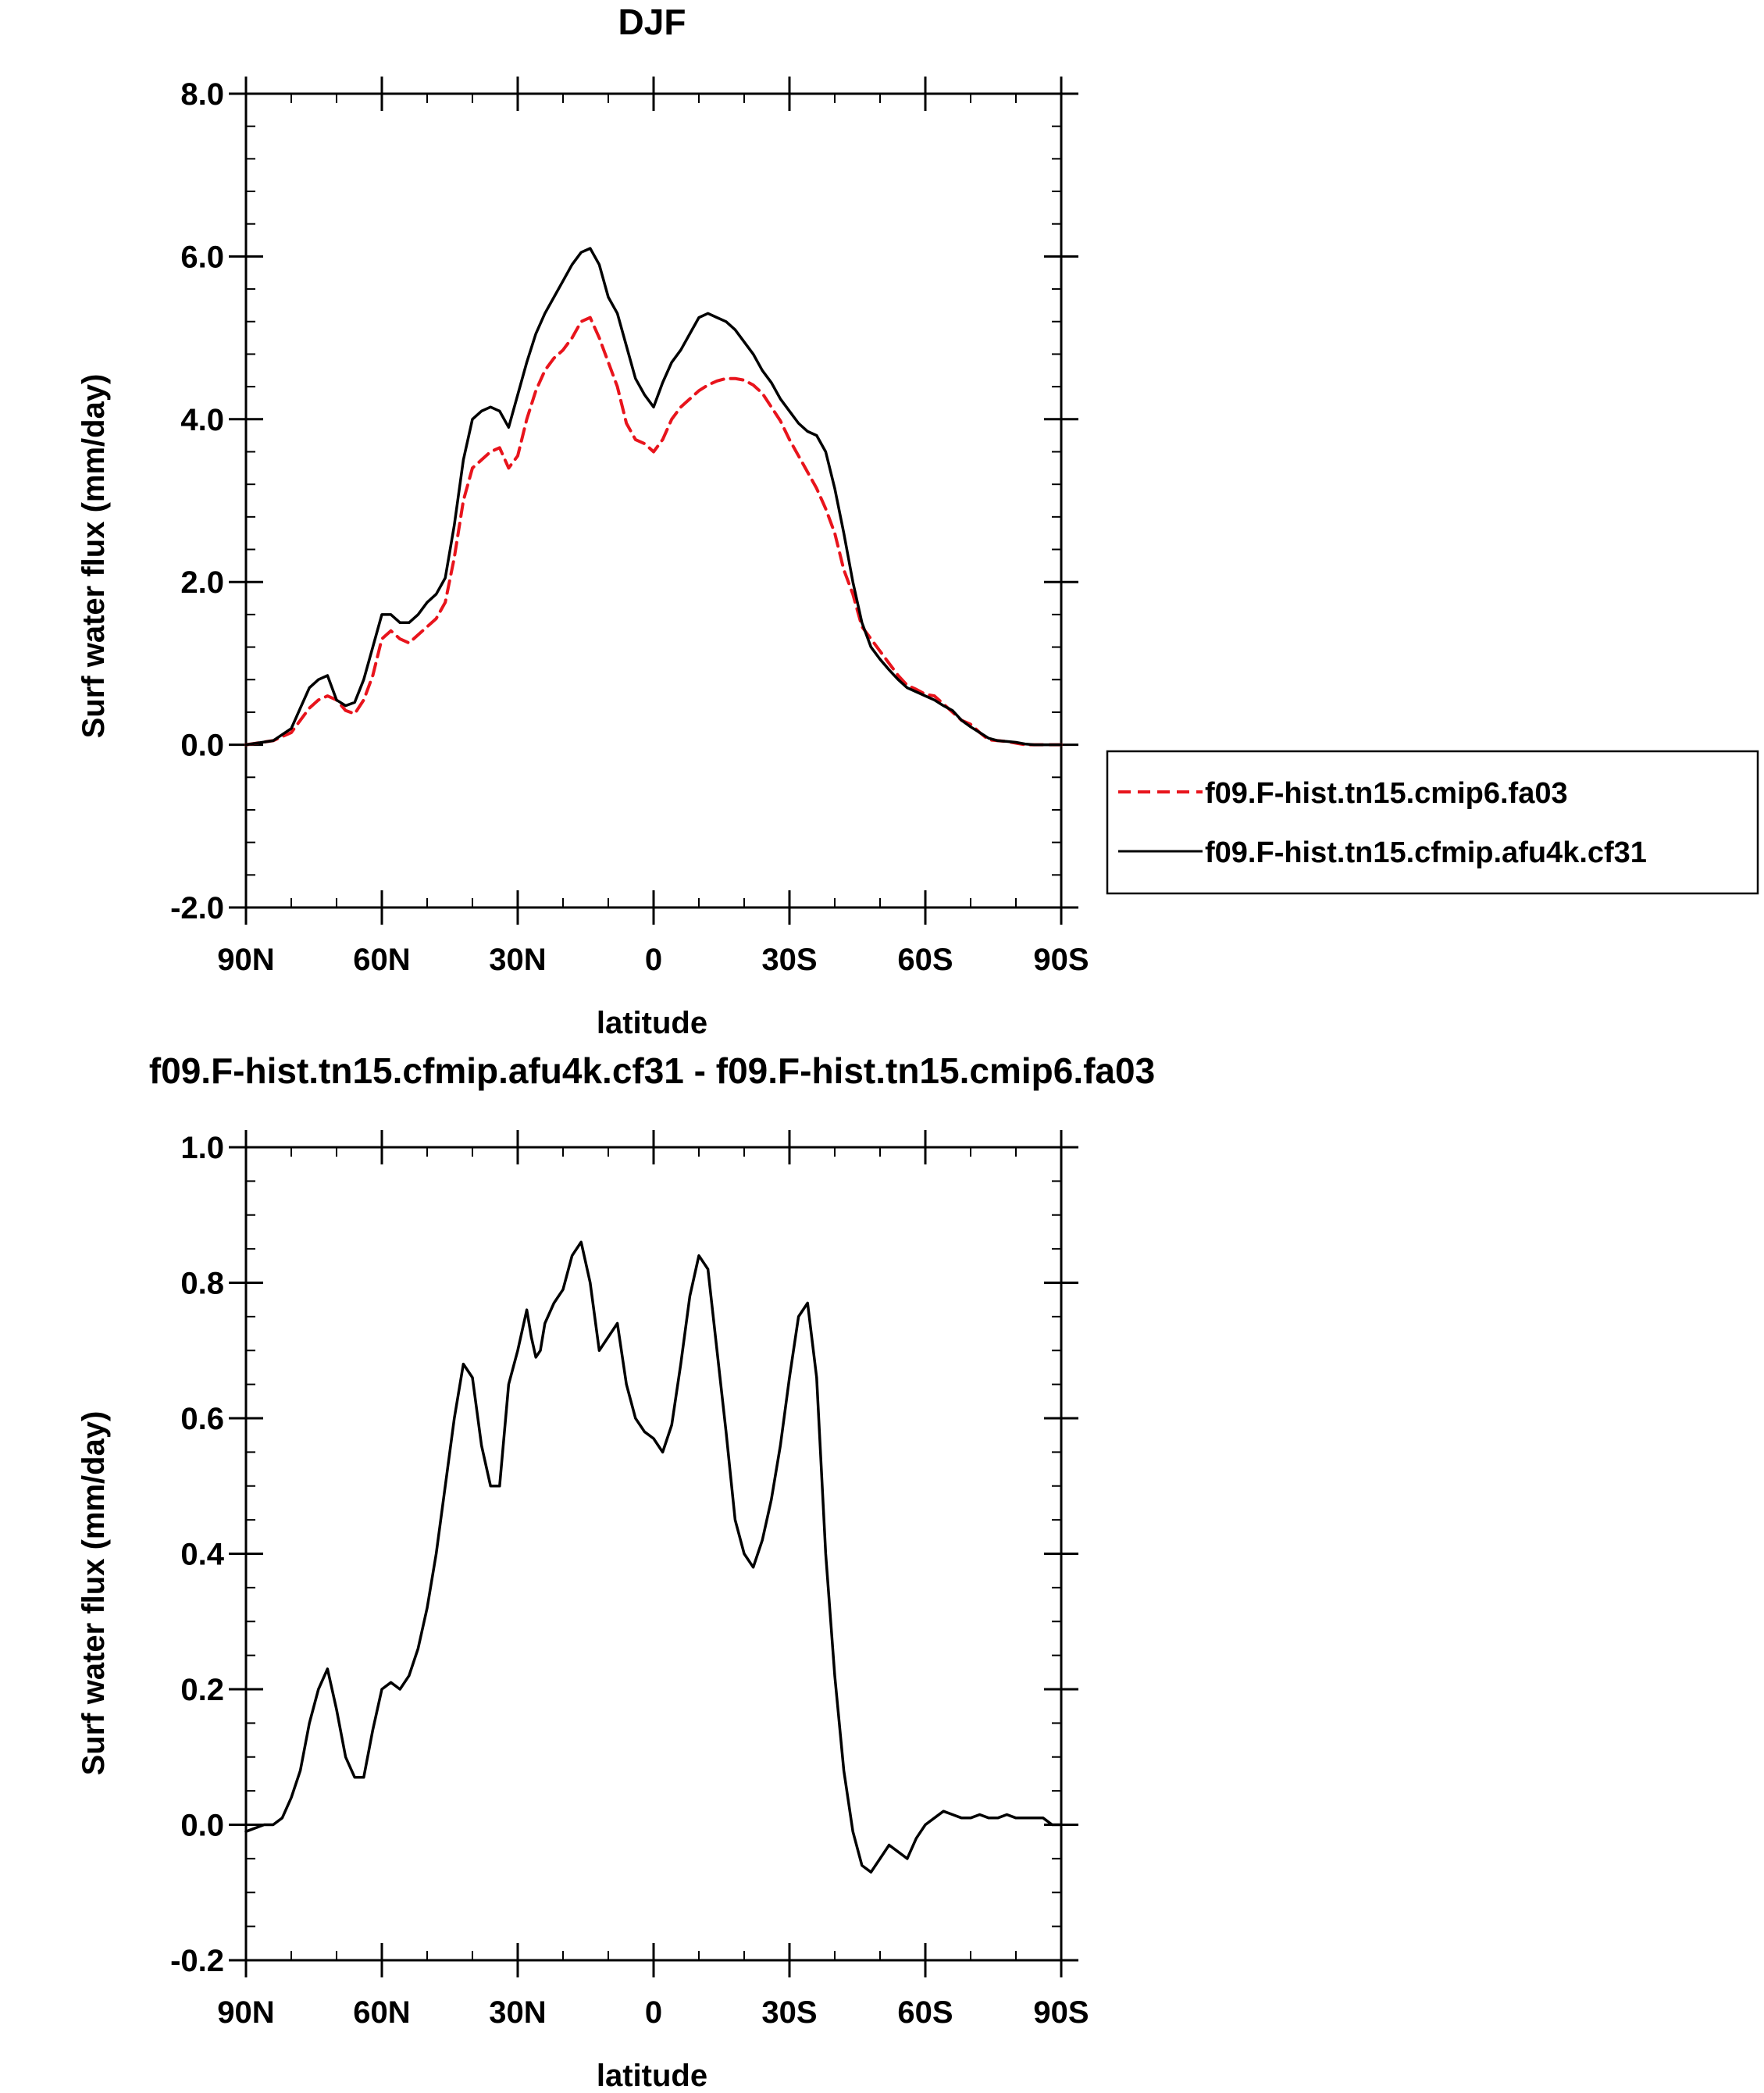  I want to click on legend-box, so click(1432, 822).